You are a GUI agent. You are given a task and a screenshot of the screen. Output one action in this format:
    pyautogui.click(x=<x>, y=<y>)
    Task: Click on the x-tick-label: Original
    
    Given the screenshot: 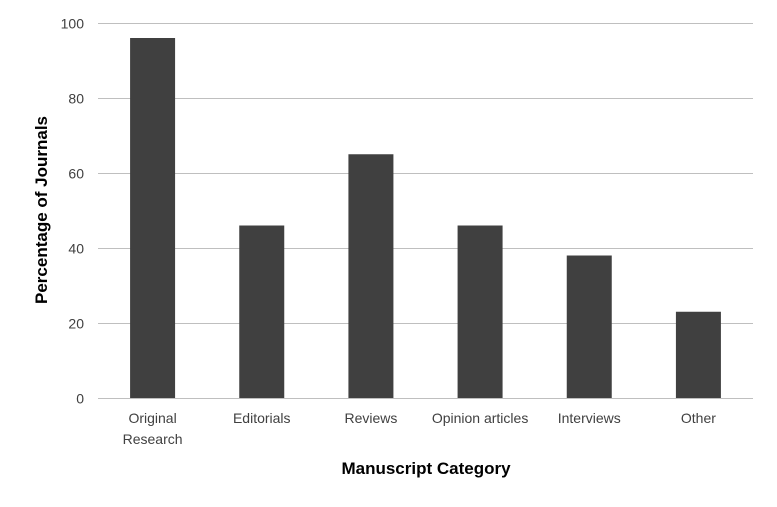 What is the action you would take?
    pyautogui.click(x=152, y=418)
    